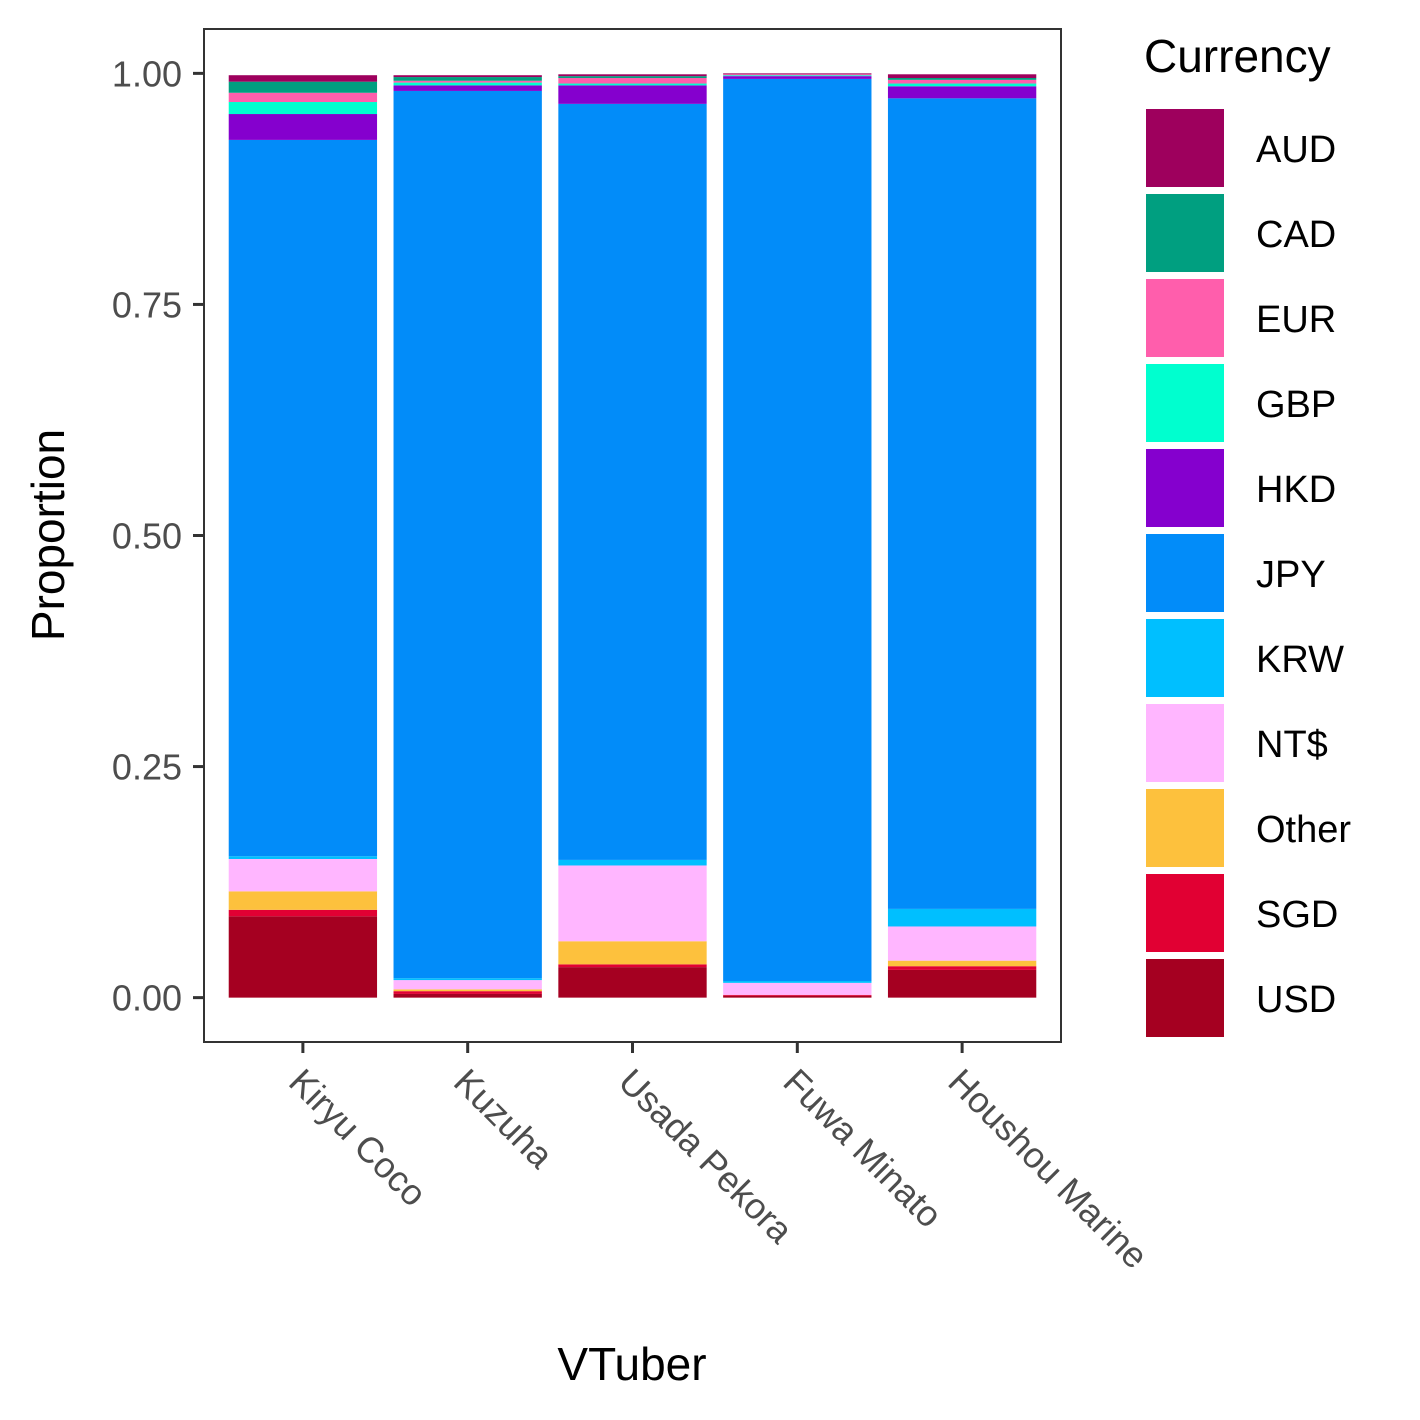 Image resolution: width=1420 pixels, height=1420 pixels. I want to click on legend-key-aud, so click(1185, 148).